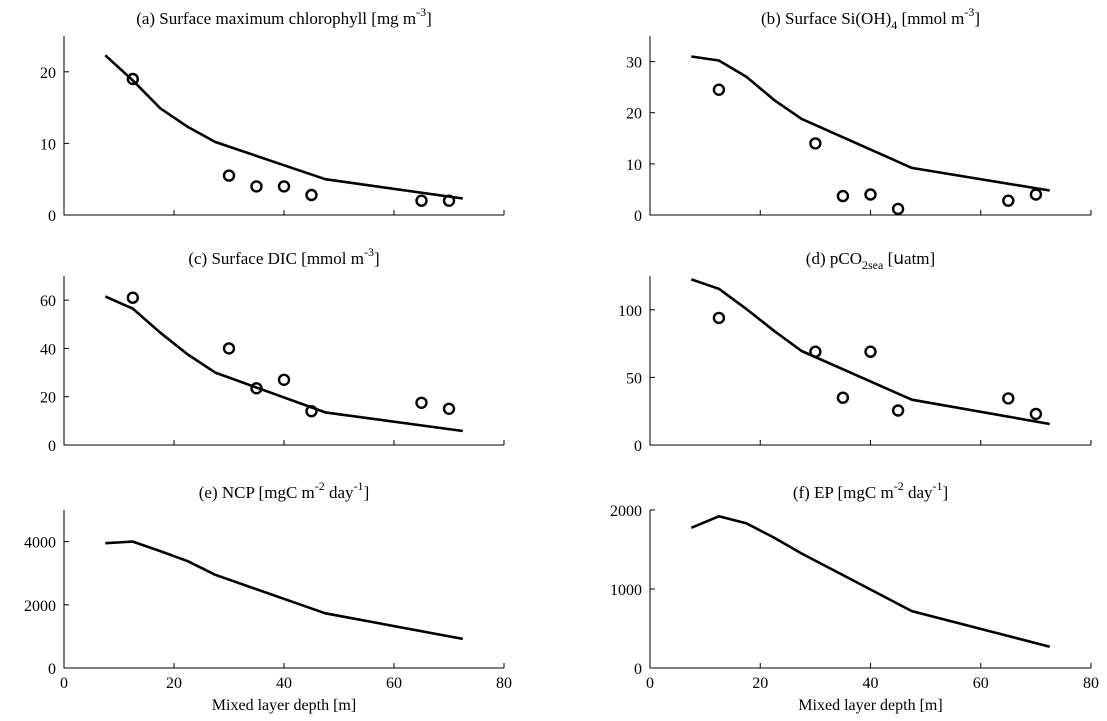  What do you see at coordinates (284, 490) in the screenshot?
I see `panel-title: (e) NCP [mgC m-2 day-1]` at bounding box center [284, 490].